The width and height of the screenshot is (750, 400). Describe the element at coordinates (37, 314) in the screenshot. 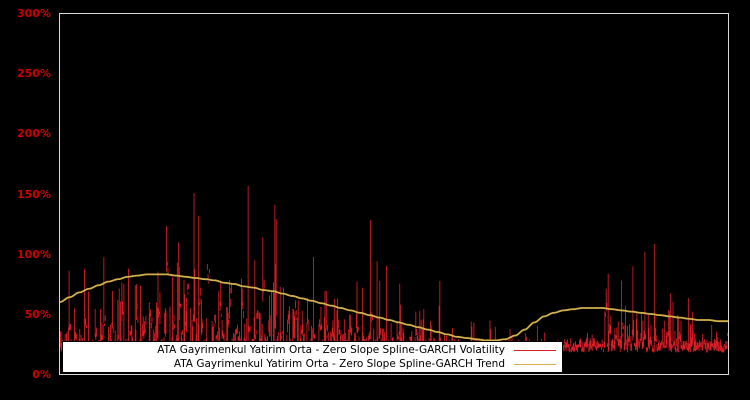

I see `ytick-label-50: 50%` at that location.